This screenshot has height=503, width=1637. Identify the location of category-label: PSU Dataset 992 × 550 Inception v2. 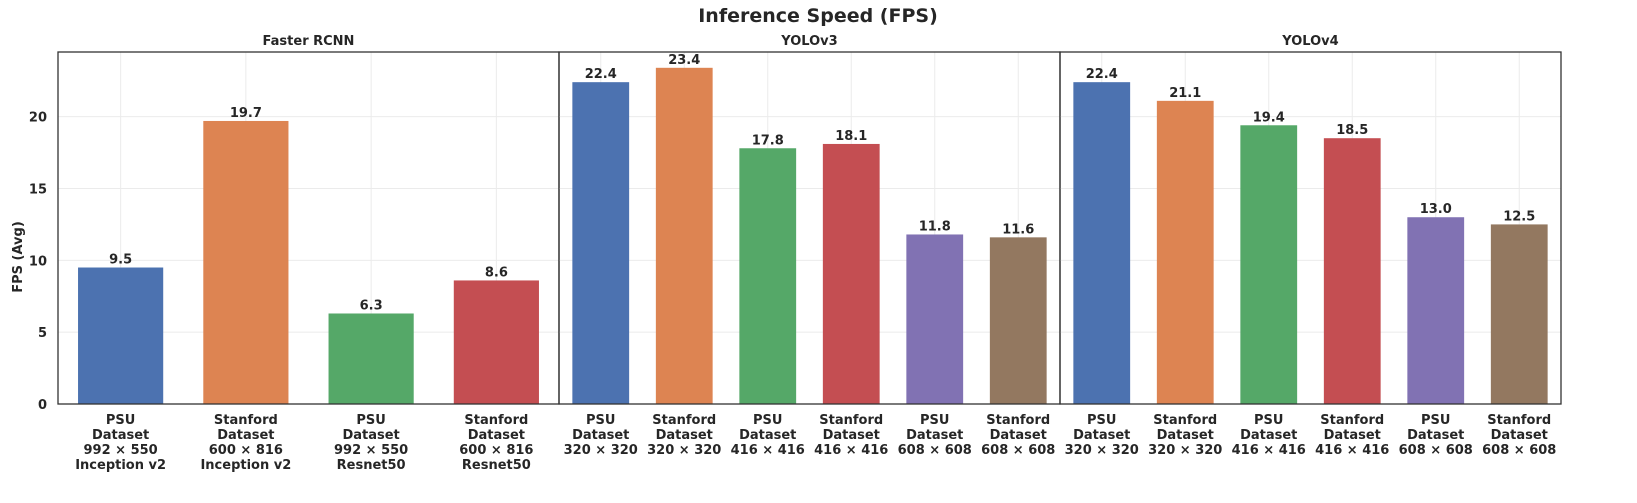
(120, 443).